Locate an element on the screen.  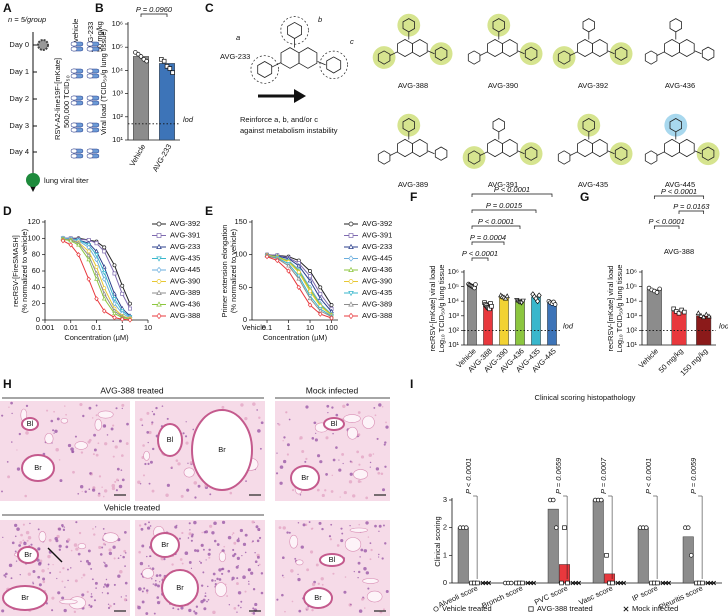
panel-label: G is located at coordinates (584, 197).